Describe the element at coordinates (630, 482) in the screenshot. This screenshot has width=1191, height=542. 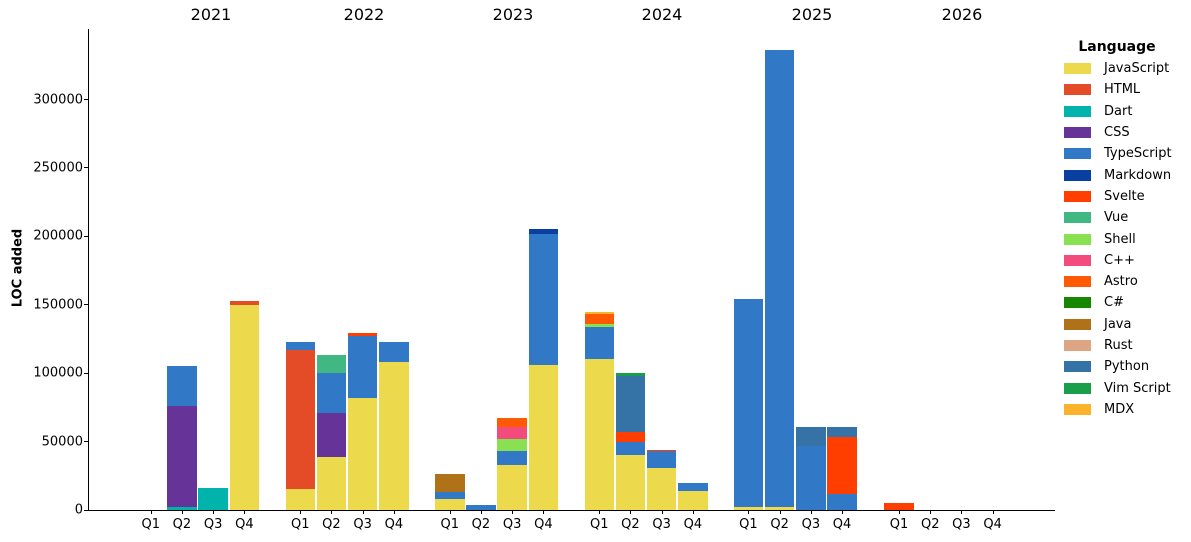
I see `bar-segment-2024-Q2-JavaScript` at that location.